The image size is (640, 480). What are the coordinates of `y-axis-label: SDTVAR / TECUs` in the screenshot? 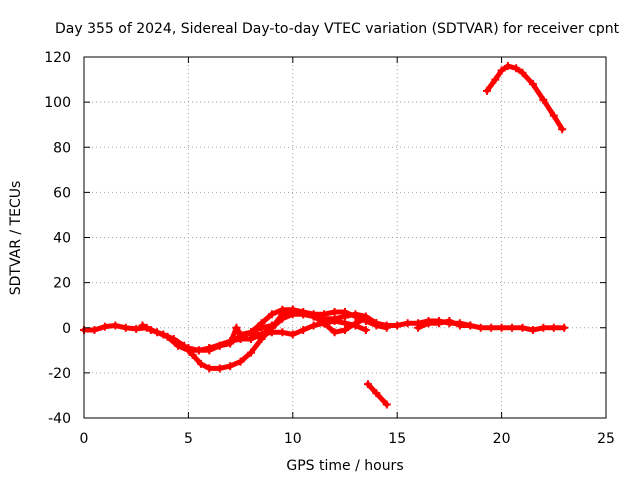 It's located at (16, 238).